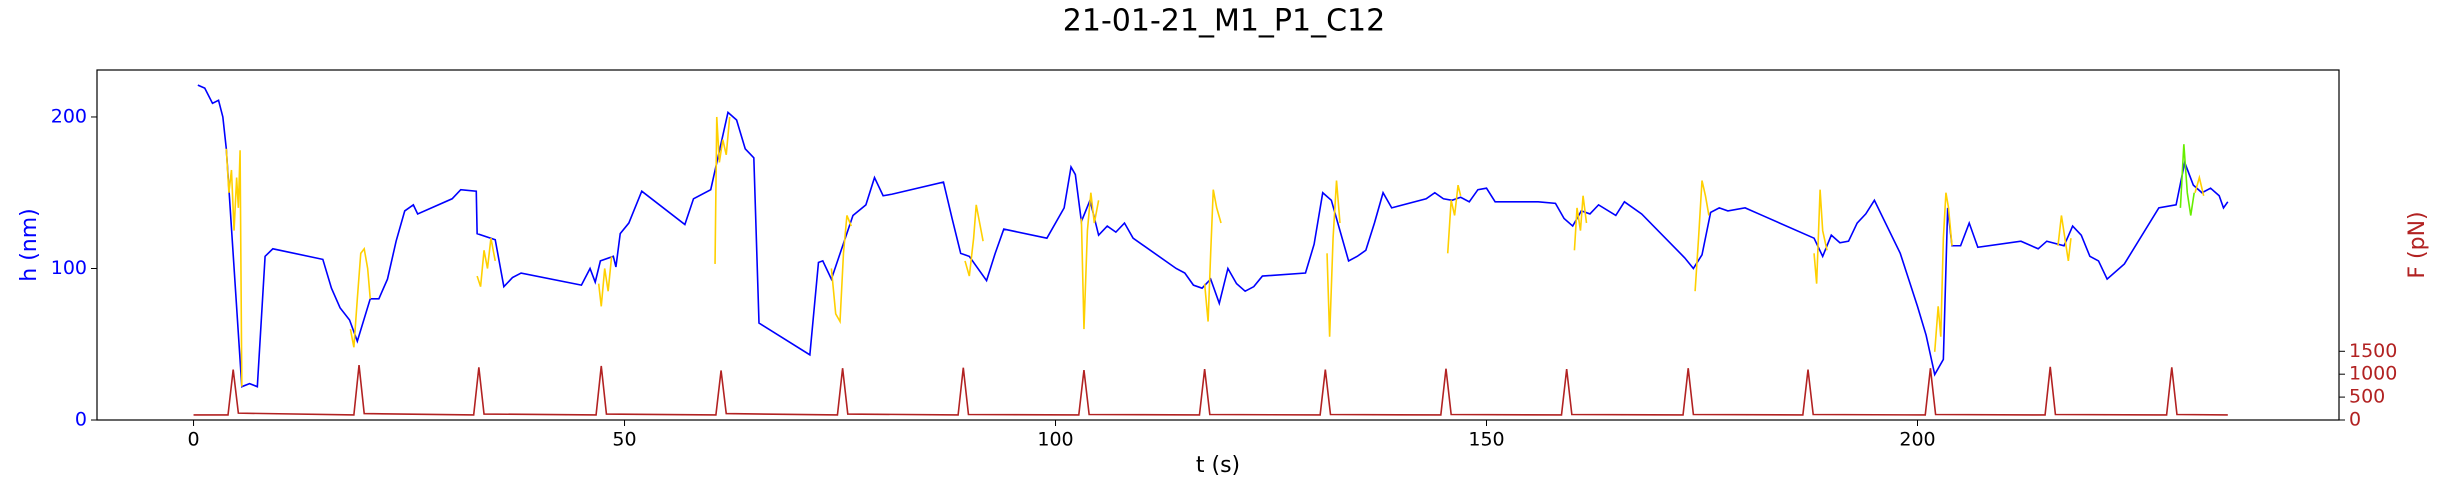 Image resolution: width=2448 pixels, height=504 pixels. What do you see at coordinates (1917, 440) in the screenshot?
I see `x-tick-label: 200` at bounding box center [1917, 440].